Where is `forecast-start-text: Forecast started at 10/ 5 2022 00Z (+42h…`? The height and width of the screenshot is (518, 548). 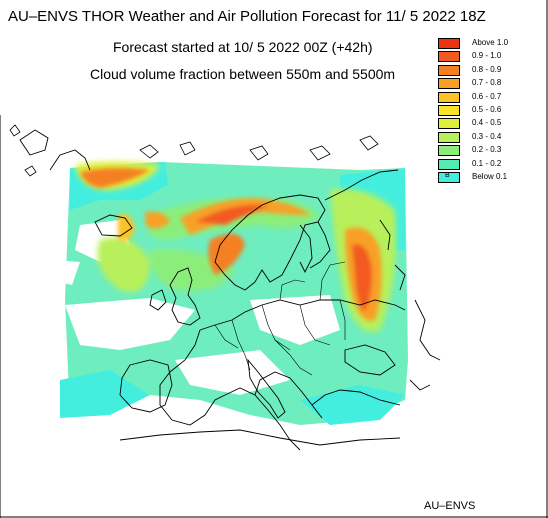 forecast-start-text: Forecast started at 10/ 5 2022 00Z (+42h… is located at coordinates (243, 47).